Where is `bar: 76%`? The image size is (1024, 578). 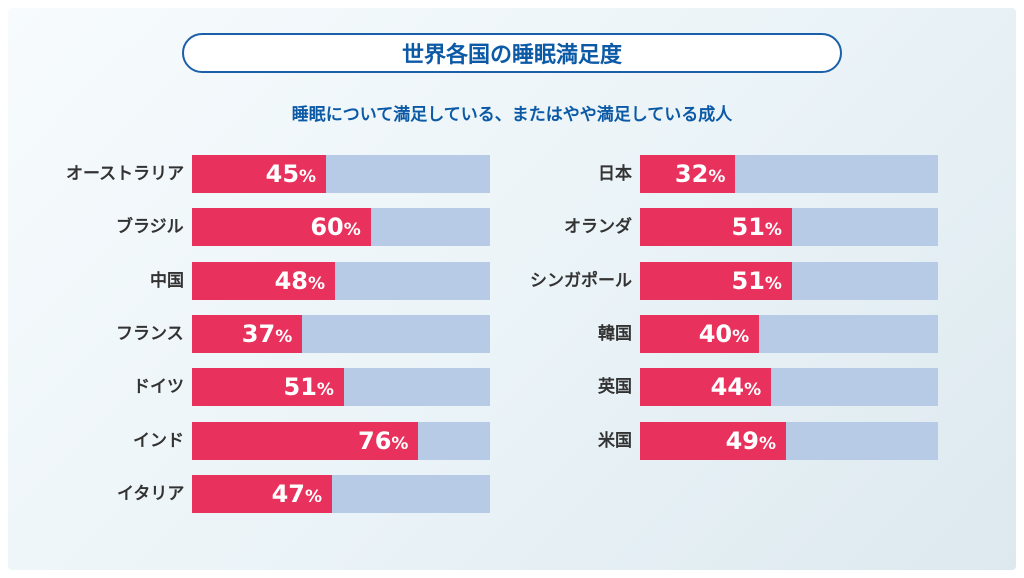 bar: 76% is located at coordinates (305, 441).